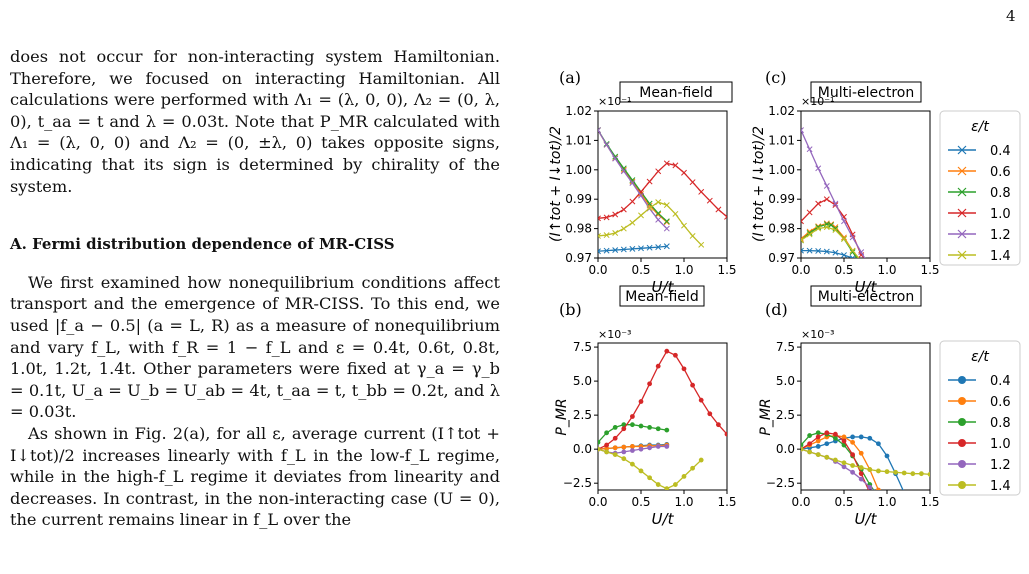  Describe the element at coordinates (577, 483) in the screenshot. I see `y-tick-label: −2.5` at that location.